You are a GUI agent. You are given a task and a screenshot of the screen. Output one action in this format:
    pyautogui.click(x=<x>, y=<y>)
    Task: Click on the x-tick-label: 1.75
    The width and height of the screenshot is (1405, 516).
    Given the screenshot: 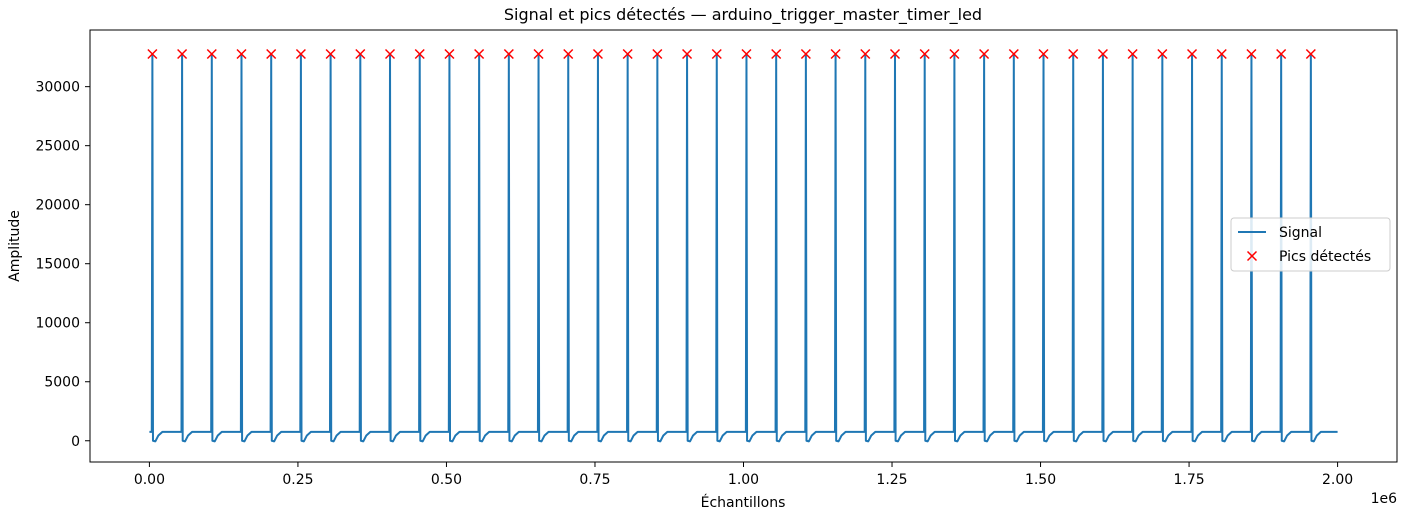 What is the action you would take?
    pyautogui.click(x=1188, y=480)
    